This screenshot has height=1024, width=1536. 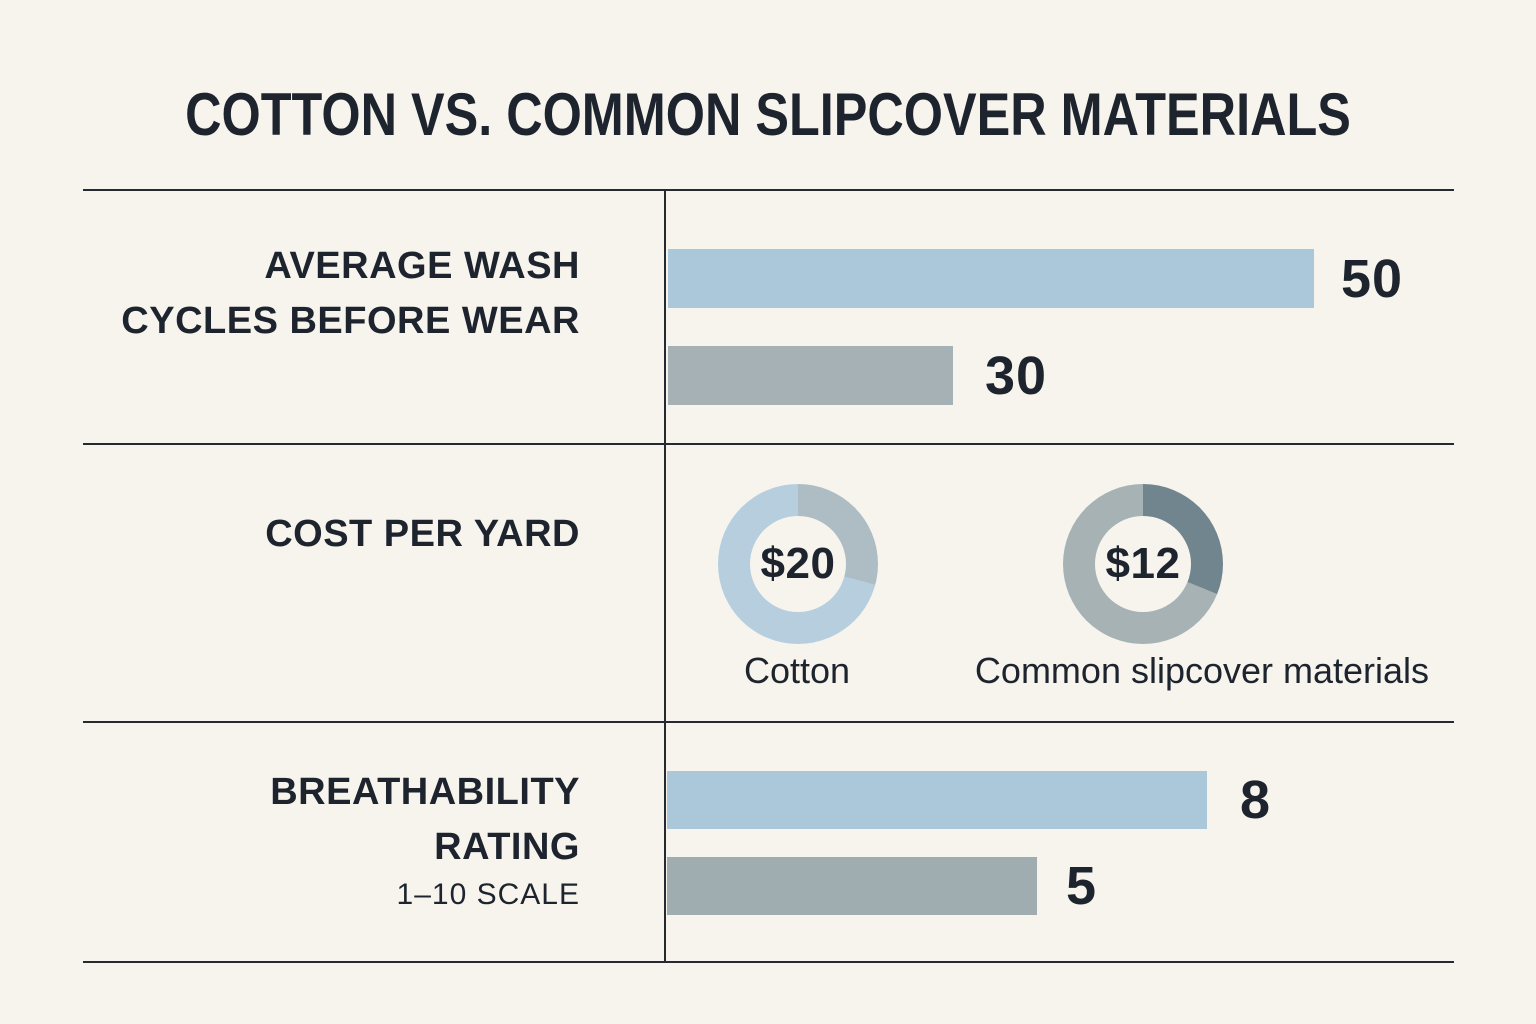 What do you see at coordinates (507, 847) in the screenshot?
I see `breathability-label-line2: RATING` at bounding box center [507, 847].